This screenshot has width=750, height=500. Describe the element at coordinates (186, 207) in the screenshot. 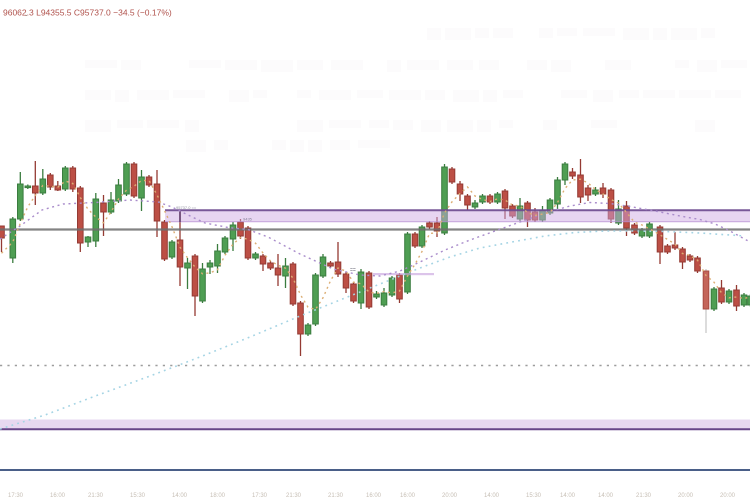

I see `svg-text: 95737.0 ==` at that location.